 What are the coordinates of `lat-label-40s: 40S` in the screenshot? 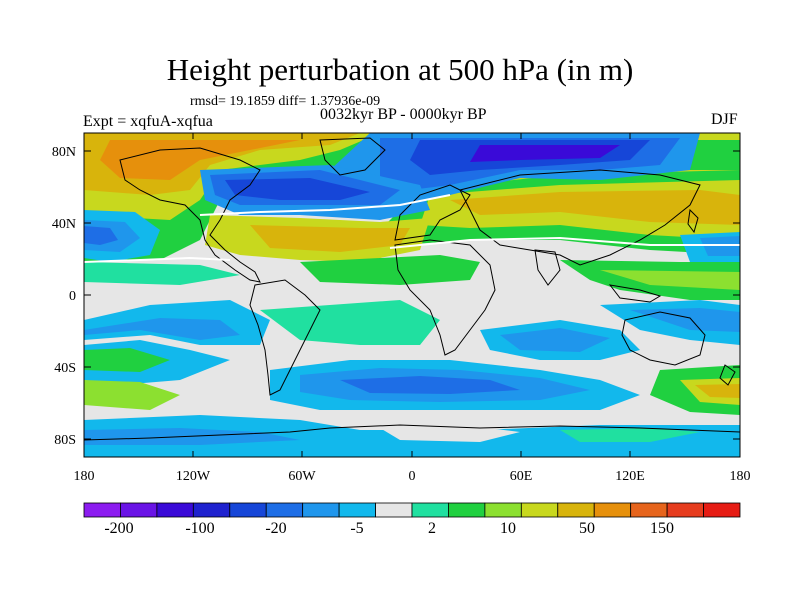 It's located at (65, 368).